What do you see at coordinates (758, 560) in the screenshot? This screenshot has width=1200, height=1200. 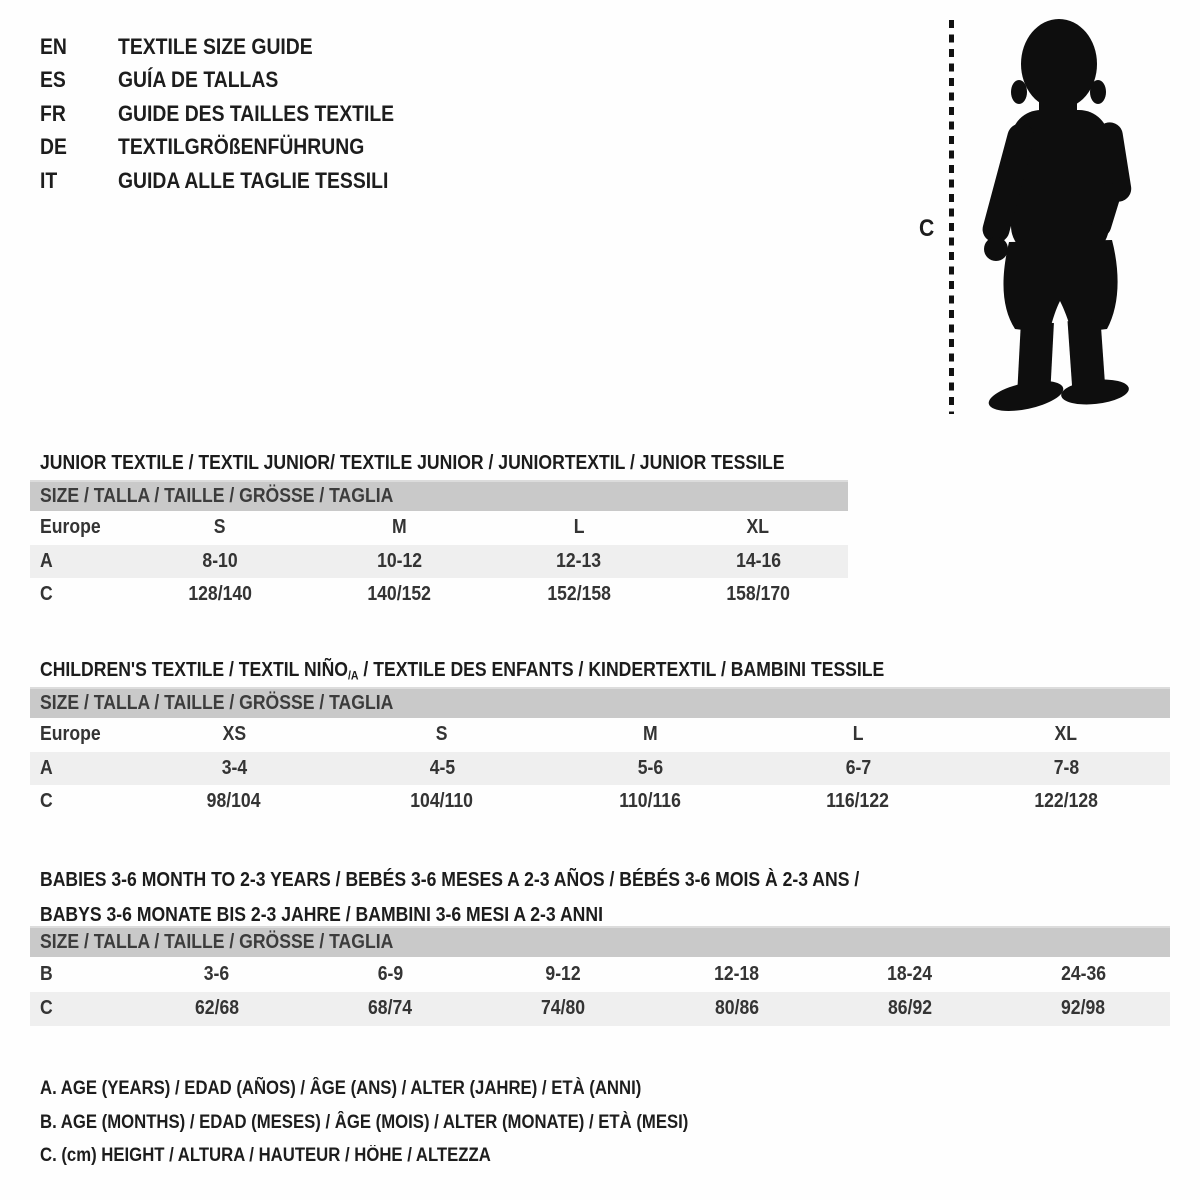 I see `age-cell: 14-16` at bounding box center [758, 560].